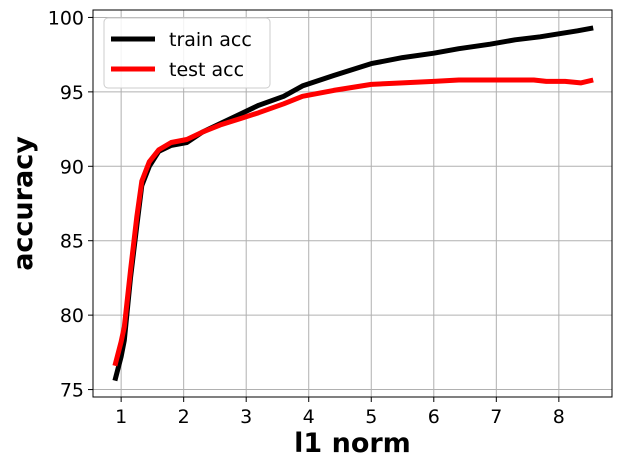  Describe the element at coordinates (72, 316) in the screenshot. I see `y-tick-label: 80` at that location.